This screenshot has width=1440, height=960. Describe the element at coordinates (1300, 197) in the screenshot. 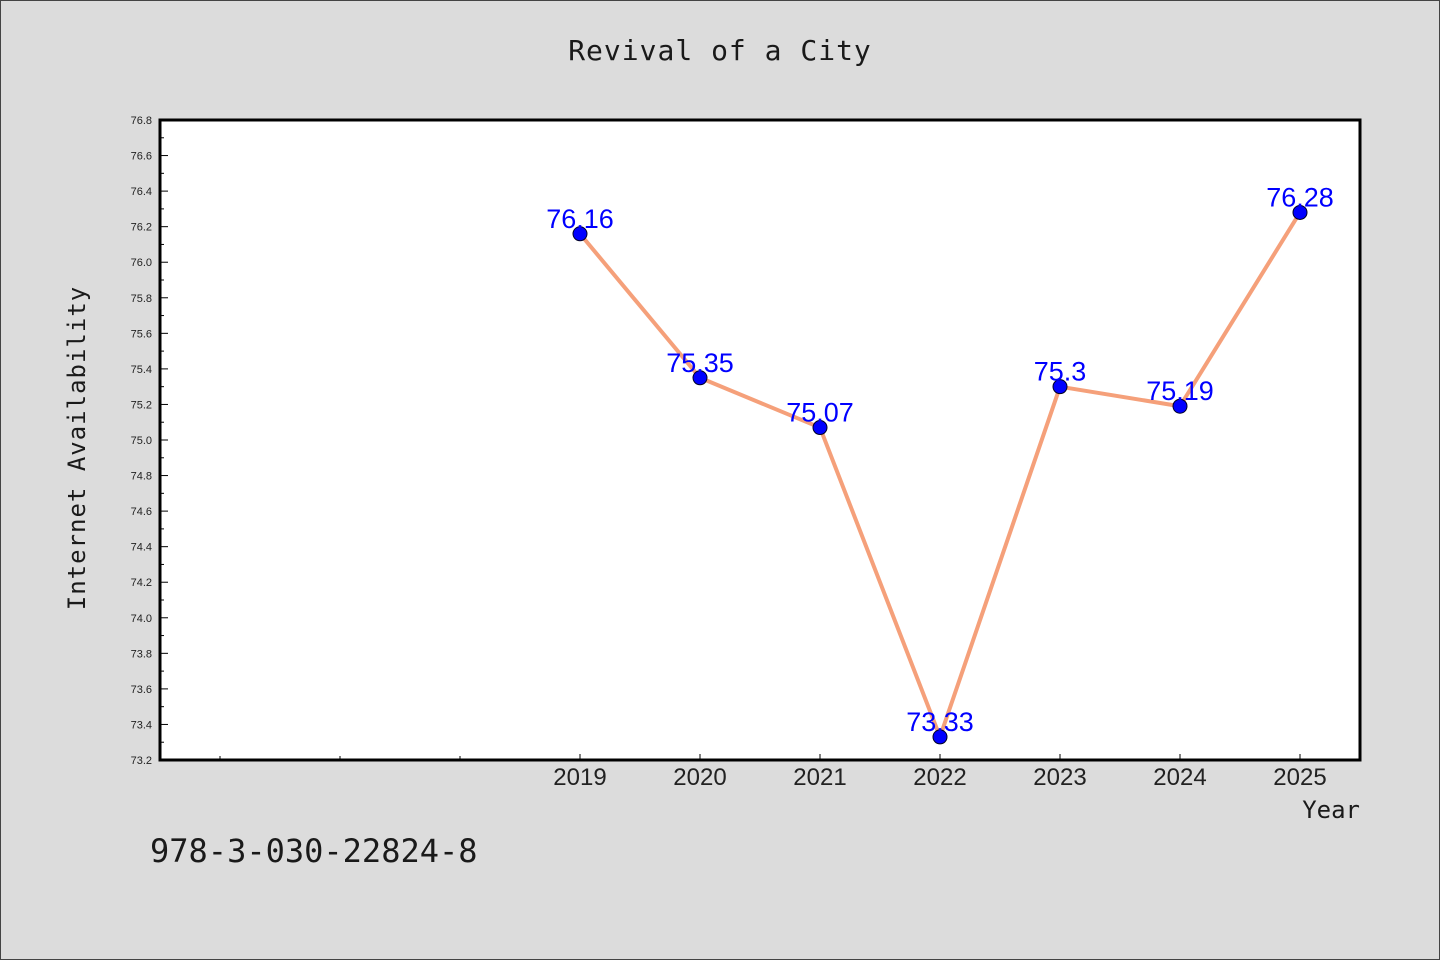

I see `data-label: 76.28` at that location.